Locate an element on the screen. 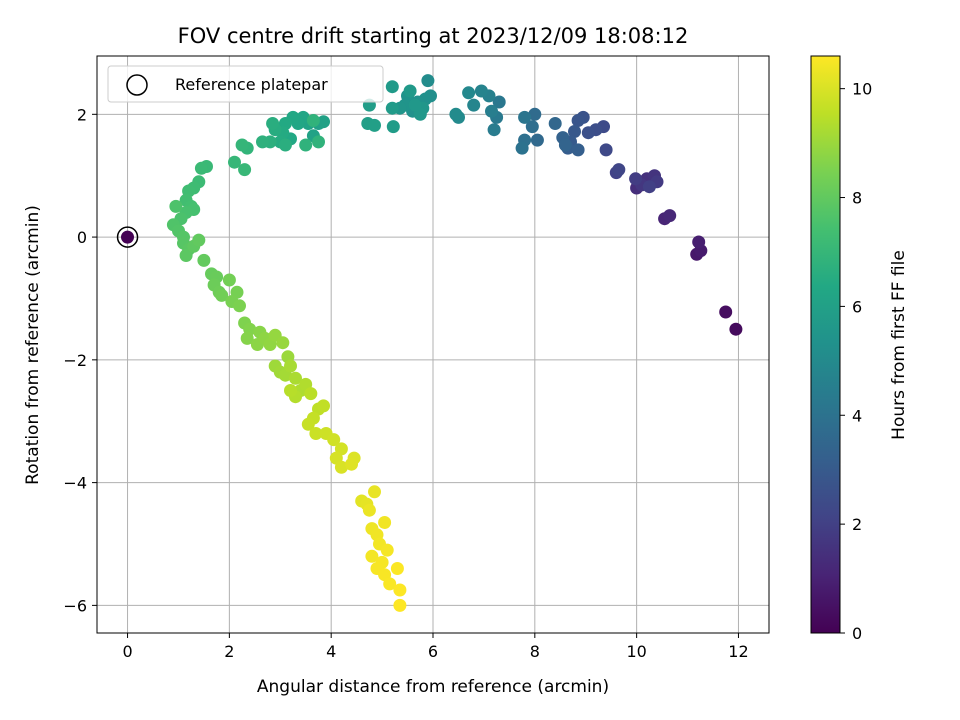 The width and height of the screenshot is (960, 720). y-tick-label: 2 is located at coordinates (82, 114).